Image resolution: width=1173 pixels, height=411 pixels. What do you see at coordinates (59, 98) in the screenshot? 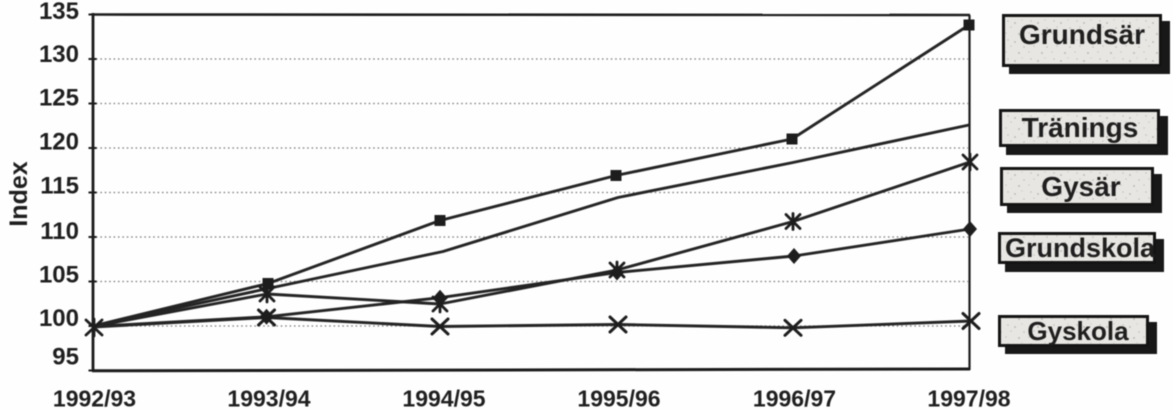
I see `svg-text: 125` at bounding box center [59, 98].